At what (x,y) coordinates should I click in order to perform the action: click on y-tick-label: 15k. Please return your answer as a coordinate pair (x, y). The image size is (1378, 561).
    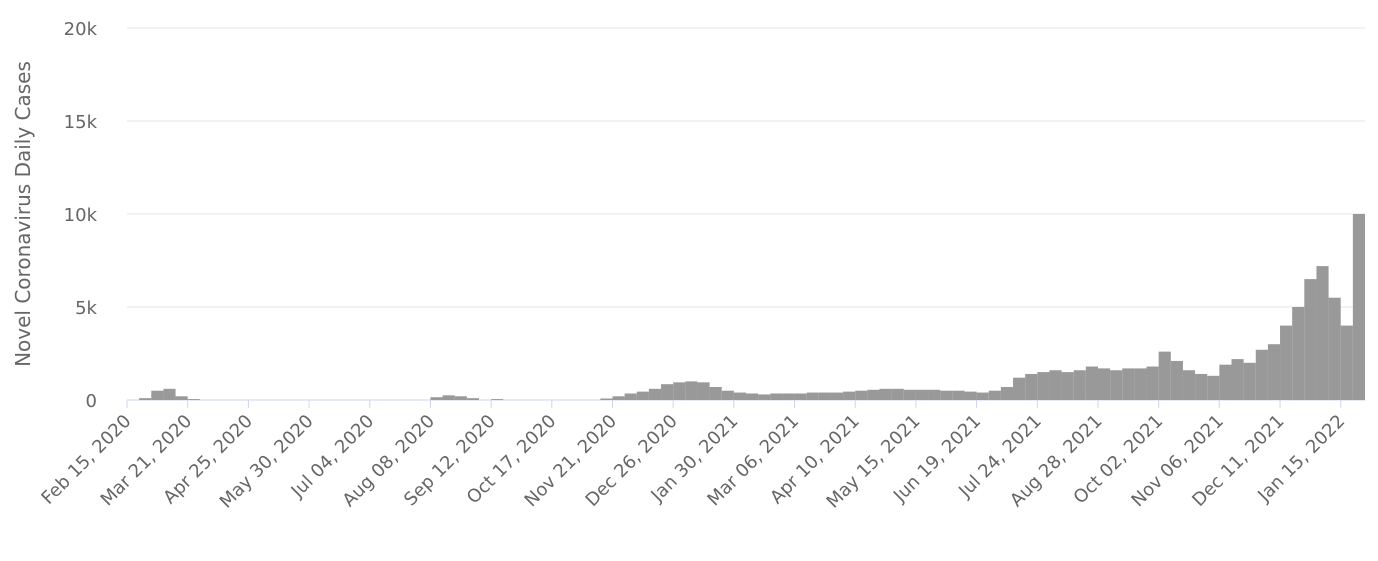
    Looking at the image, I should click on (81, 122).